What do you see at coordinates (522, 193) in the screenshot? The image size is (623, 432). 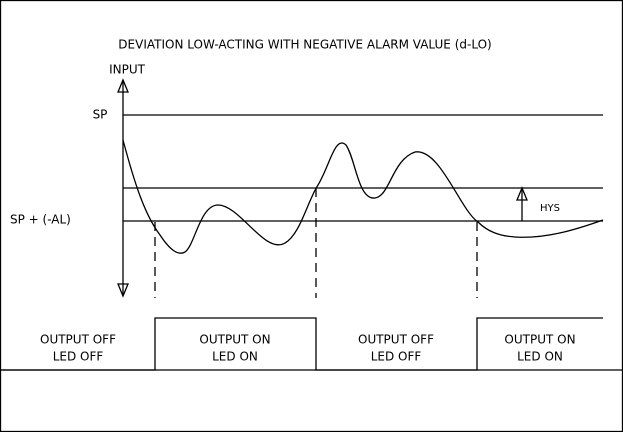 I see `hys-arrowhead` at bounding box center [522, 193].